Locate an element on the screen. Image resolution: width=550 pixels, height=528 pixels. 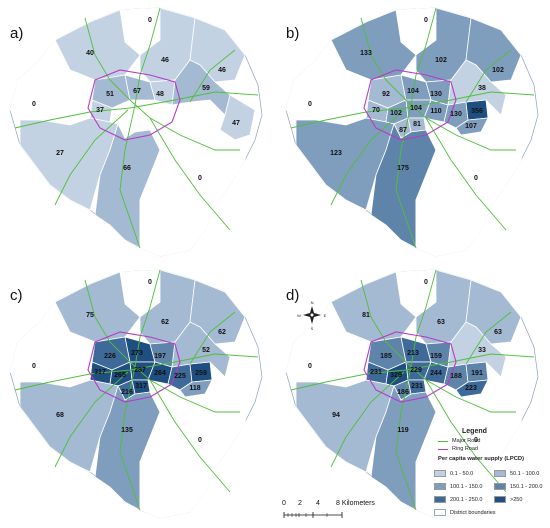
zone-label-c8: 81 is located at coordinates (417, 124).